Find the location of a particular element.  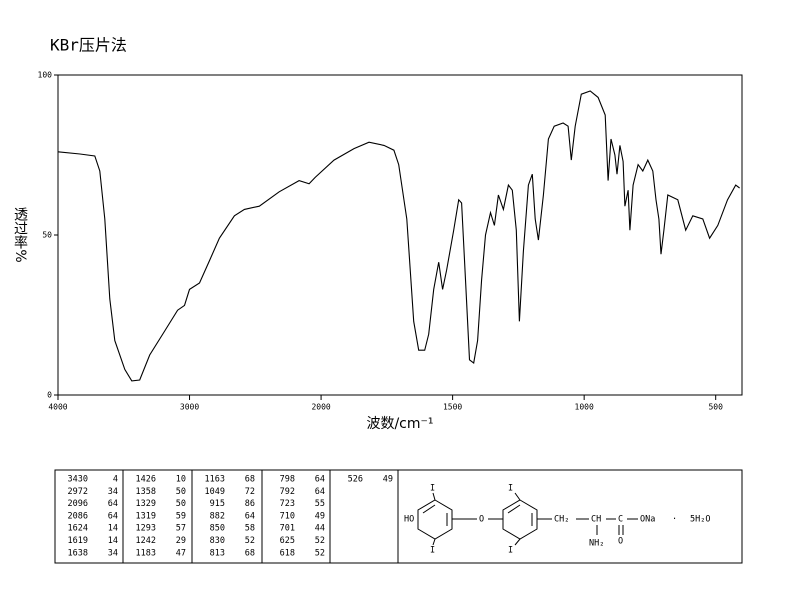

atom-label: · is located at coordinates (674, 520).